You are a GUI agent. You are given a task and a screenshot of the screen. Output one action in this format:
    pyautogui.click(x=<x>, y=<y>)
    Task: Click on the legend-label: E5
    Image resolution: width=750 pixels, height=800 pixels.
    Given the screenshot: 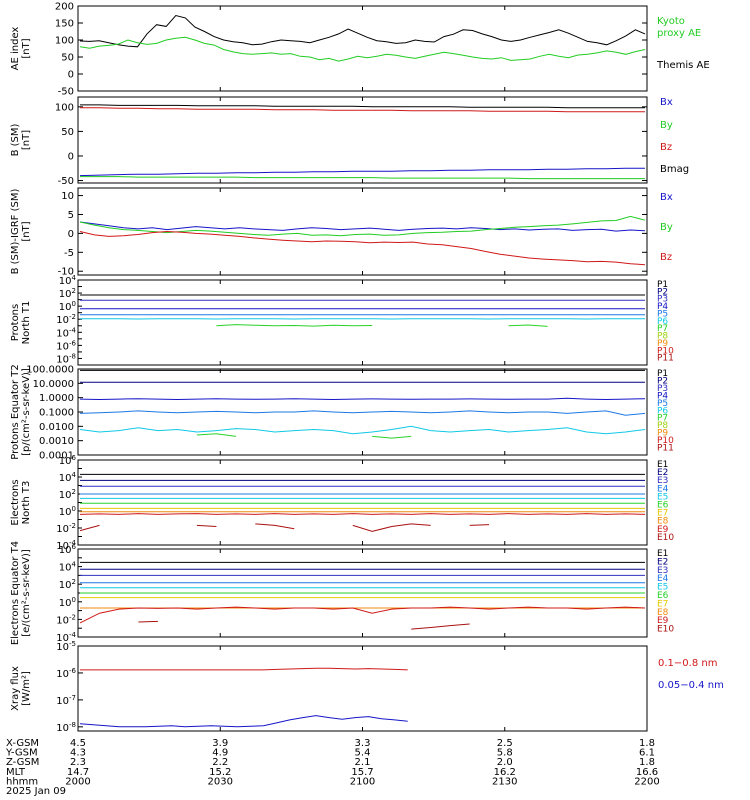 What is the action you would take?
    pyautogui.click(x=662, y=588)
    